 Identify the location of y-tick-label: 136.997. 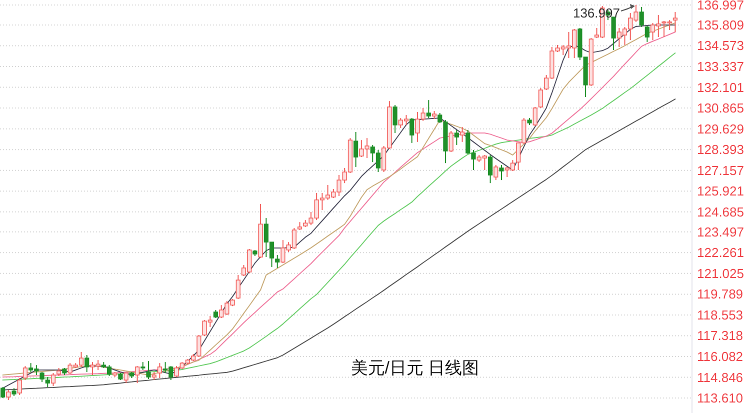
(720, 6).